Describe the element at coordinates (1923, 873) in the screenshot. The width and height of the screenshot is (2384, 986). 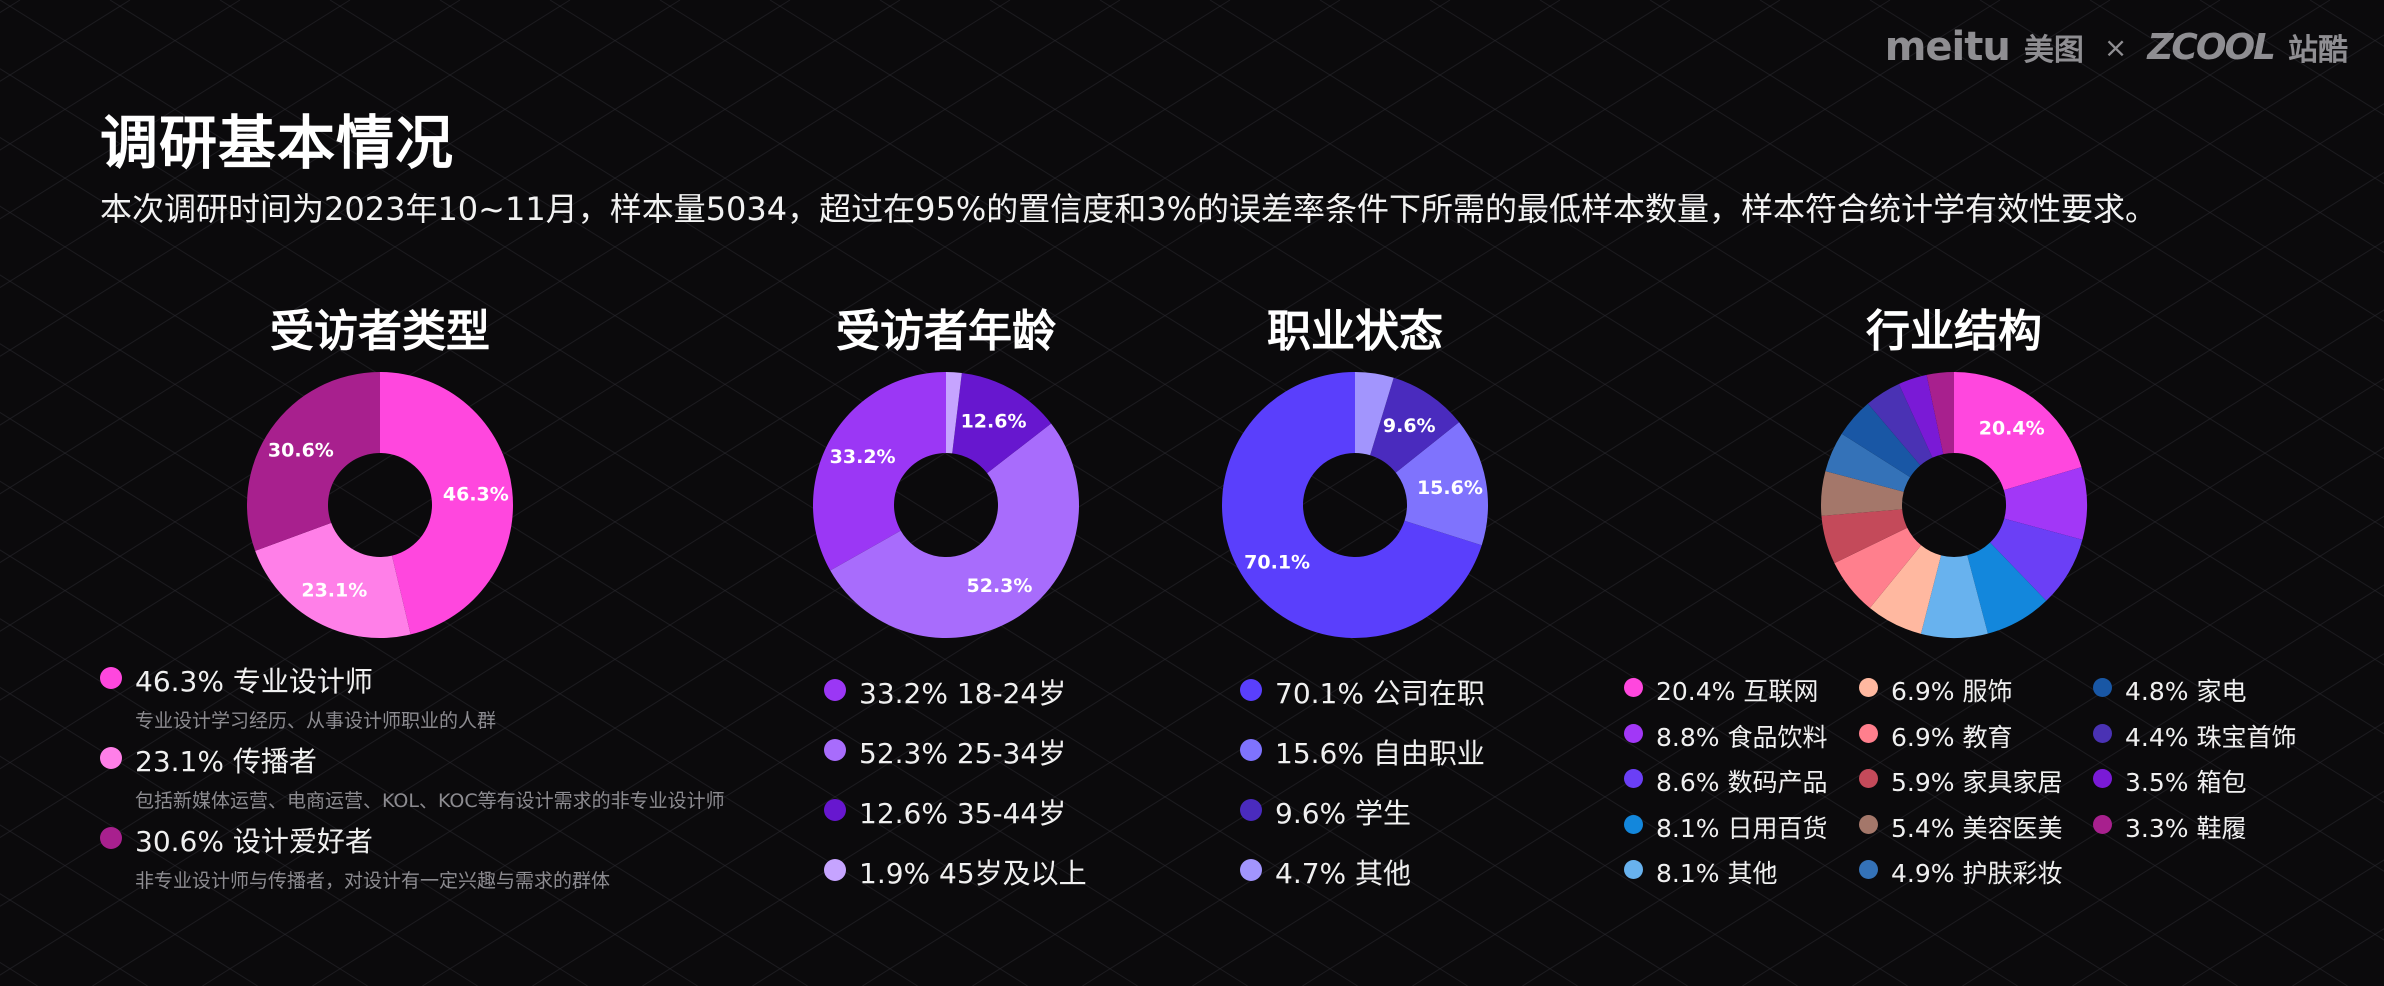
I see `legend-value: 4.9%` at that location.